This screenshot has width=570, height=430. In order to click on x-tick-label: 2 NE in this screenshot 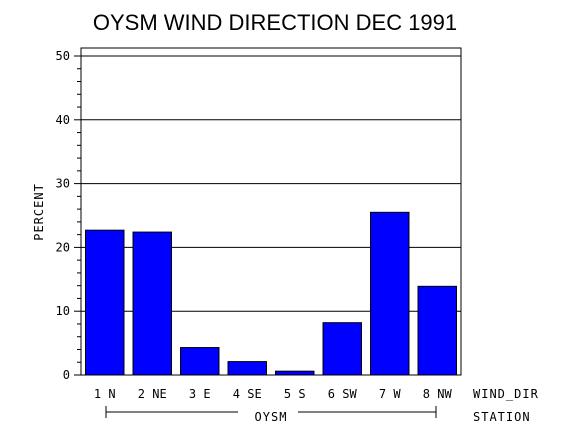, I will do `click(152, 394)`.